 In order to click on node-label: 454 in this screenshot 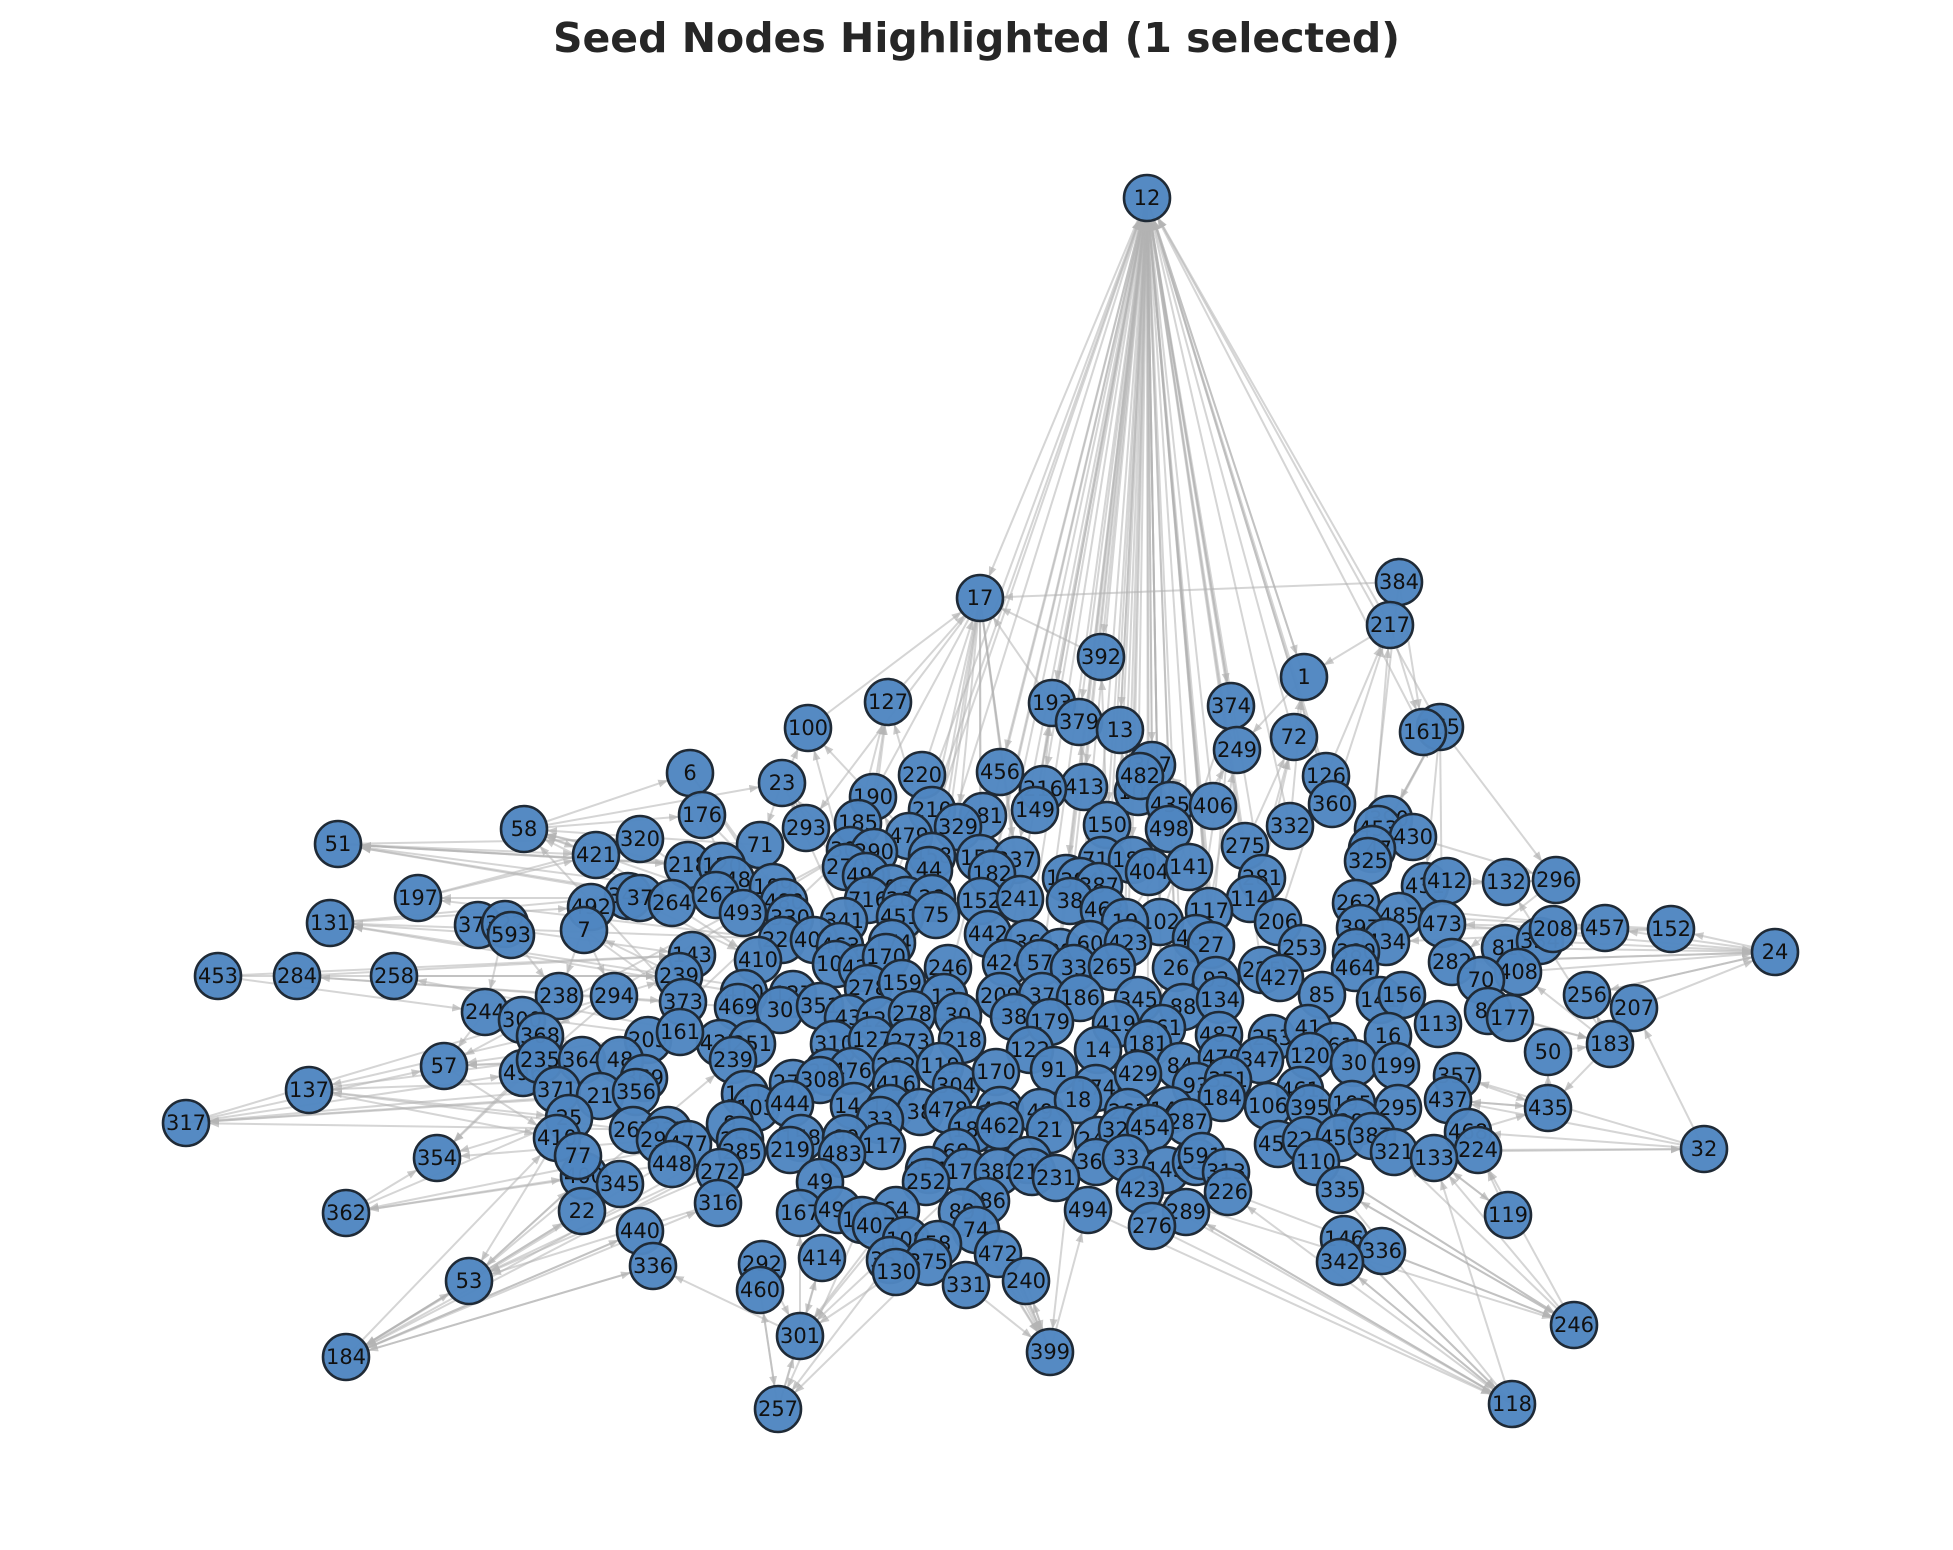, I will do `click(1150, 1128)`.